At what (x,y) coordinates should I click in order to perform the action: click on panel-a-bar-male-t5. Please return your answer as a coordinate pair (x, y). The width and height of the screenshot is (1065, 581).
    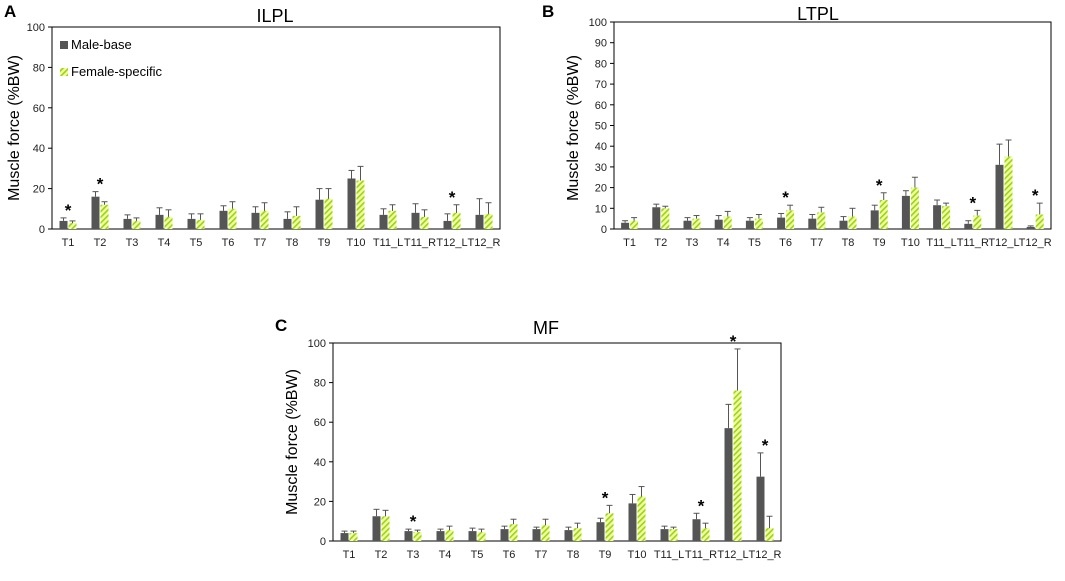
    Looking at the image, I should click on (191, 223).